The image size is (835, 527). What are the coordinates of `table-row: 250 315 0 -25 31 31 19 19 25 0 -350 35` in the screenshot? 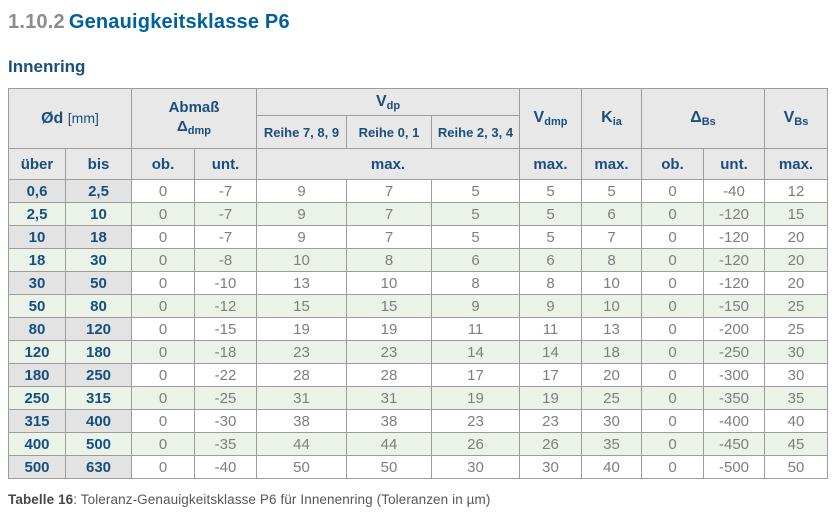 It's located at (418, 398).